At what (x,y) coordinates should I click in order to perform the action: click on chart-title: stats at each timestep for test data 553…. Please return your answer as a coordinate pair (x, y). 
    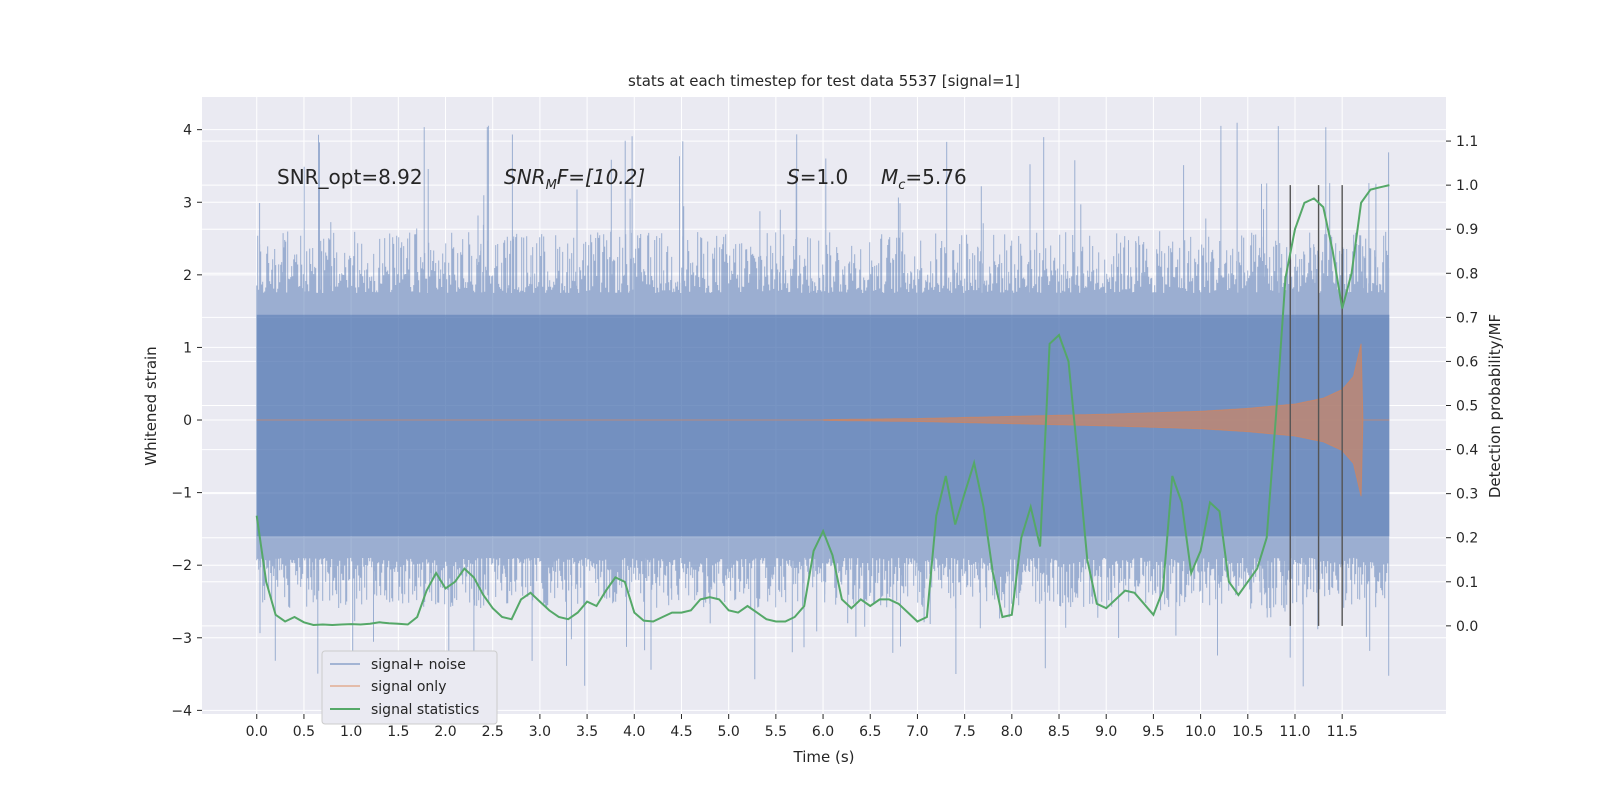
    Looking at the image, I should click on (824, 81).